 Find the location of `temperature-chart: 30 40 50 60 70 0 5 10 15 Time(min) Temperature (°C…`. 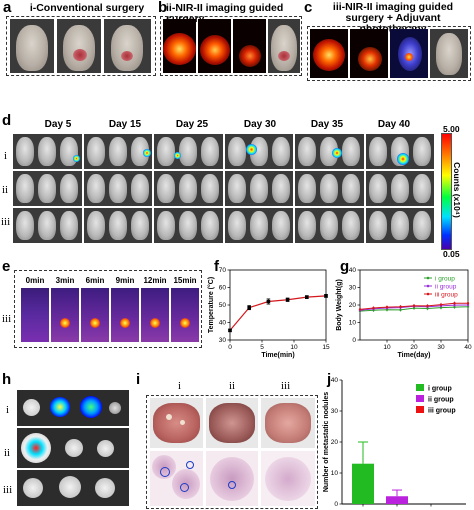

temperature-chart: 30 40 50 60 70 0 5 10 15 Time(min) Temperature (°C… is located at coordinates (268, 313).